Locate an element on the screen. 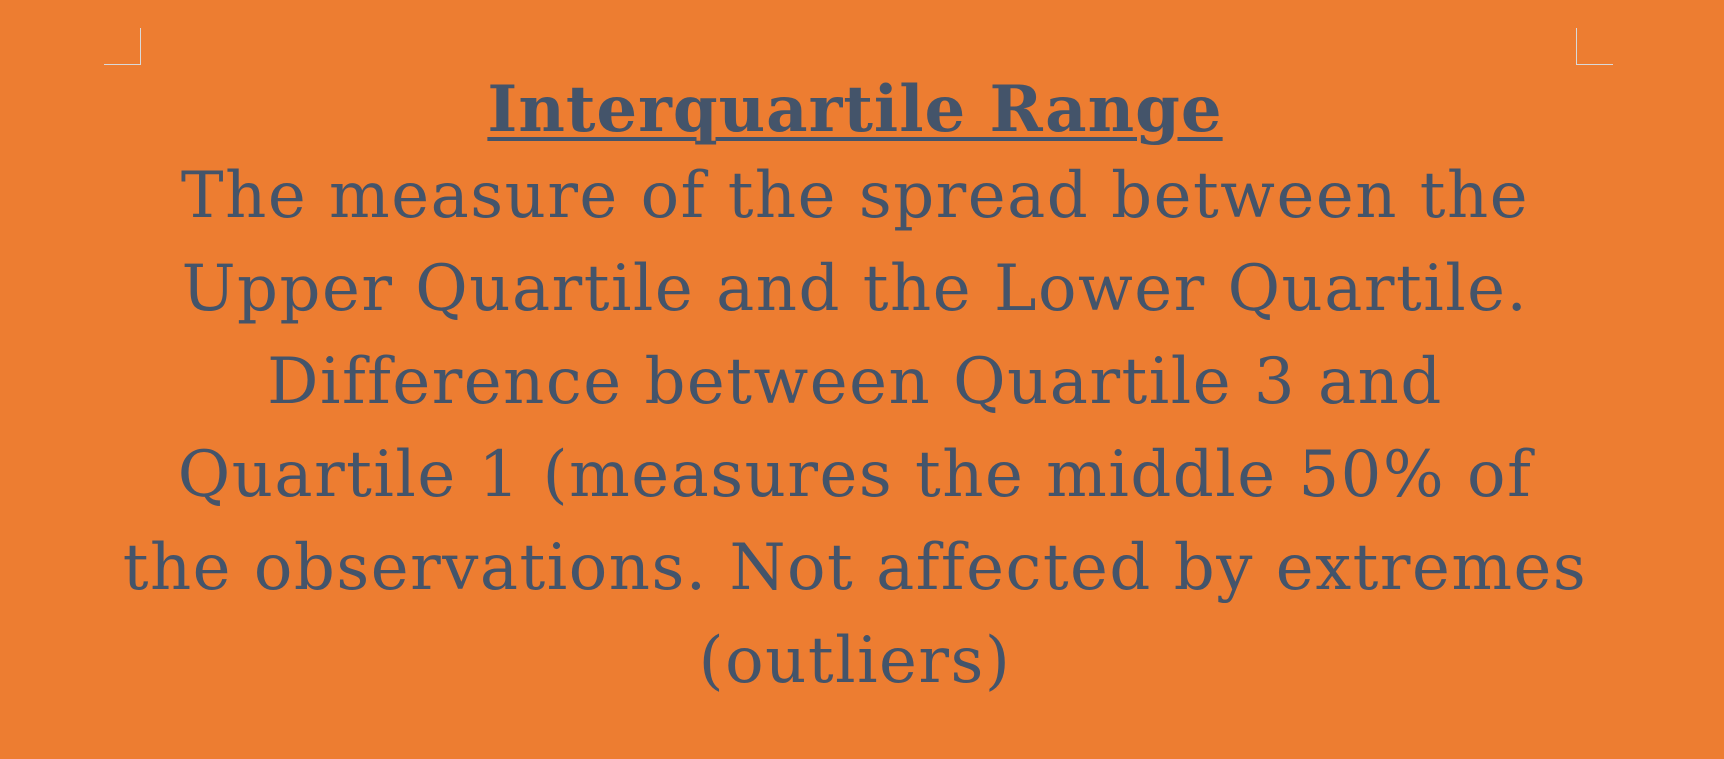 This screenshot has width=1724, height=759. top-right-margin-marker is located at coordinates (1594, 46).